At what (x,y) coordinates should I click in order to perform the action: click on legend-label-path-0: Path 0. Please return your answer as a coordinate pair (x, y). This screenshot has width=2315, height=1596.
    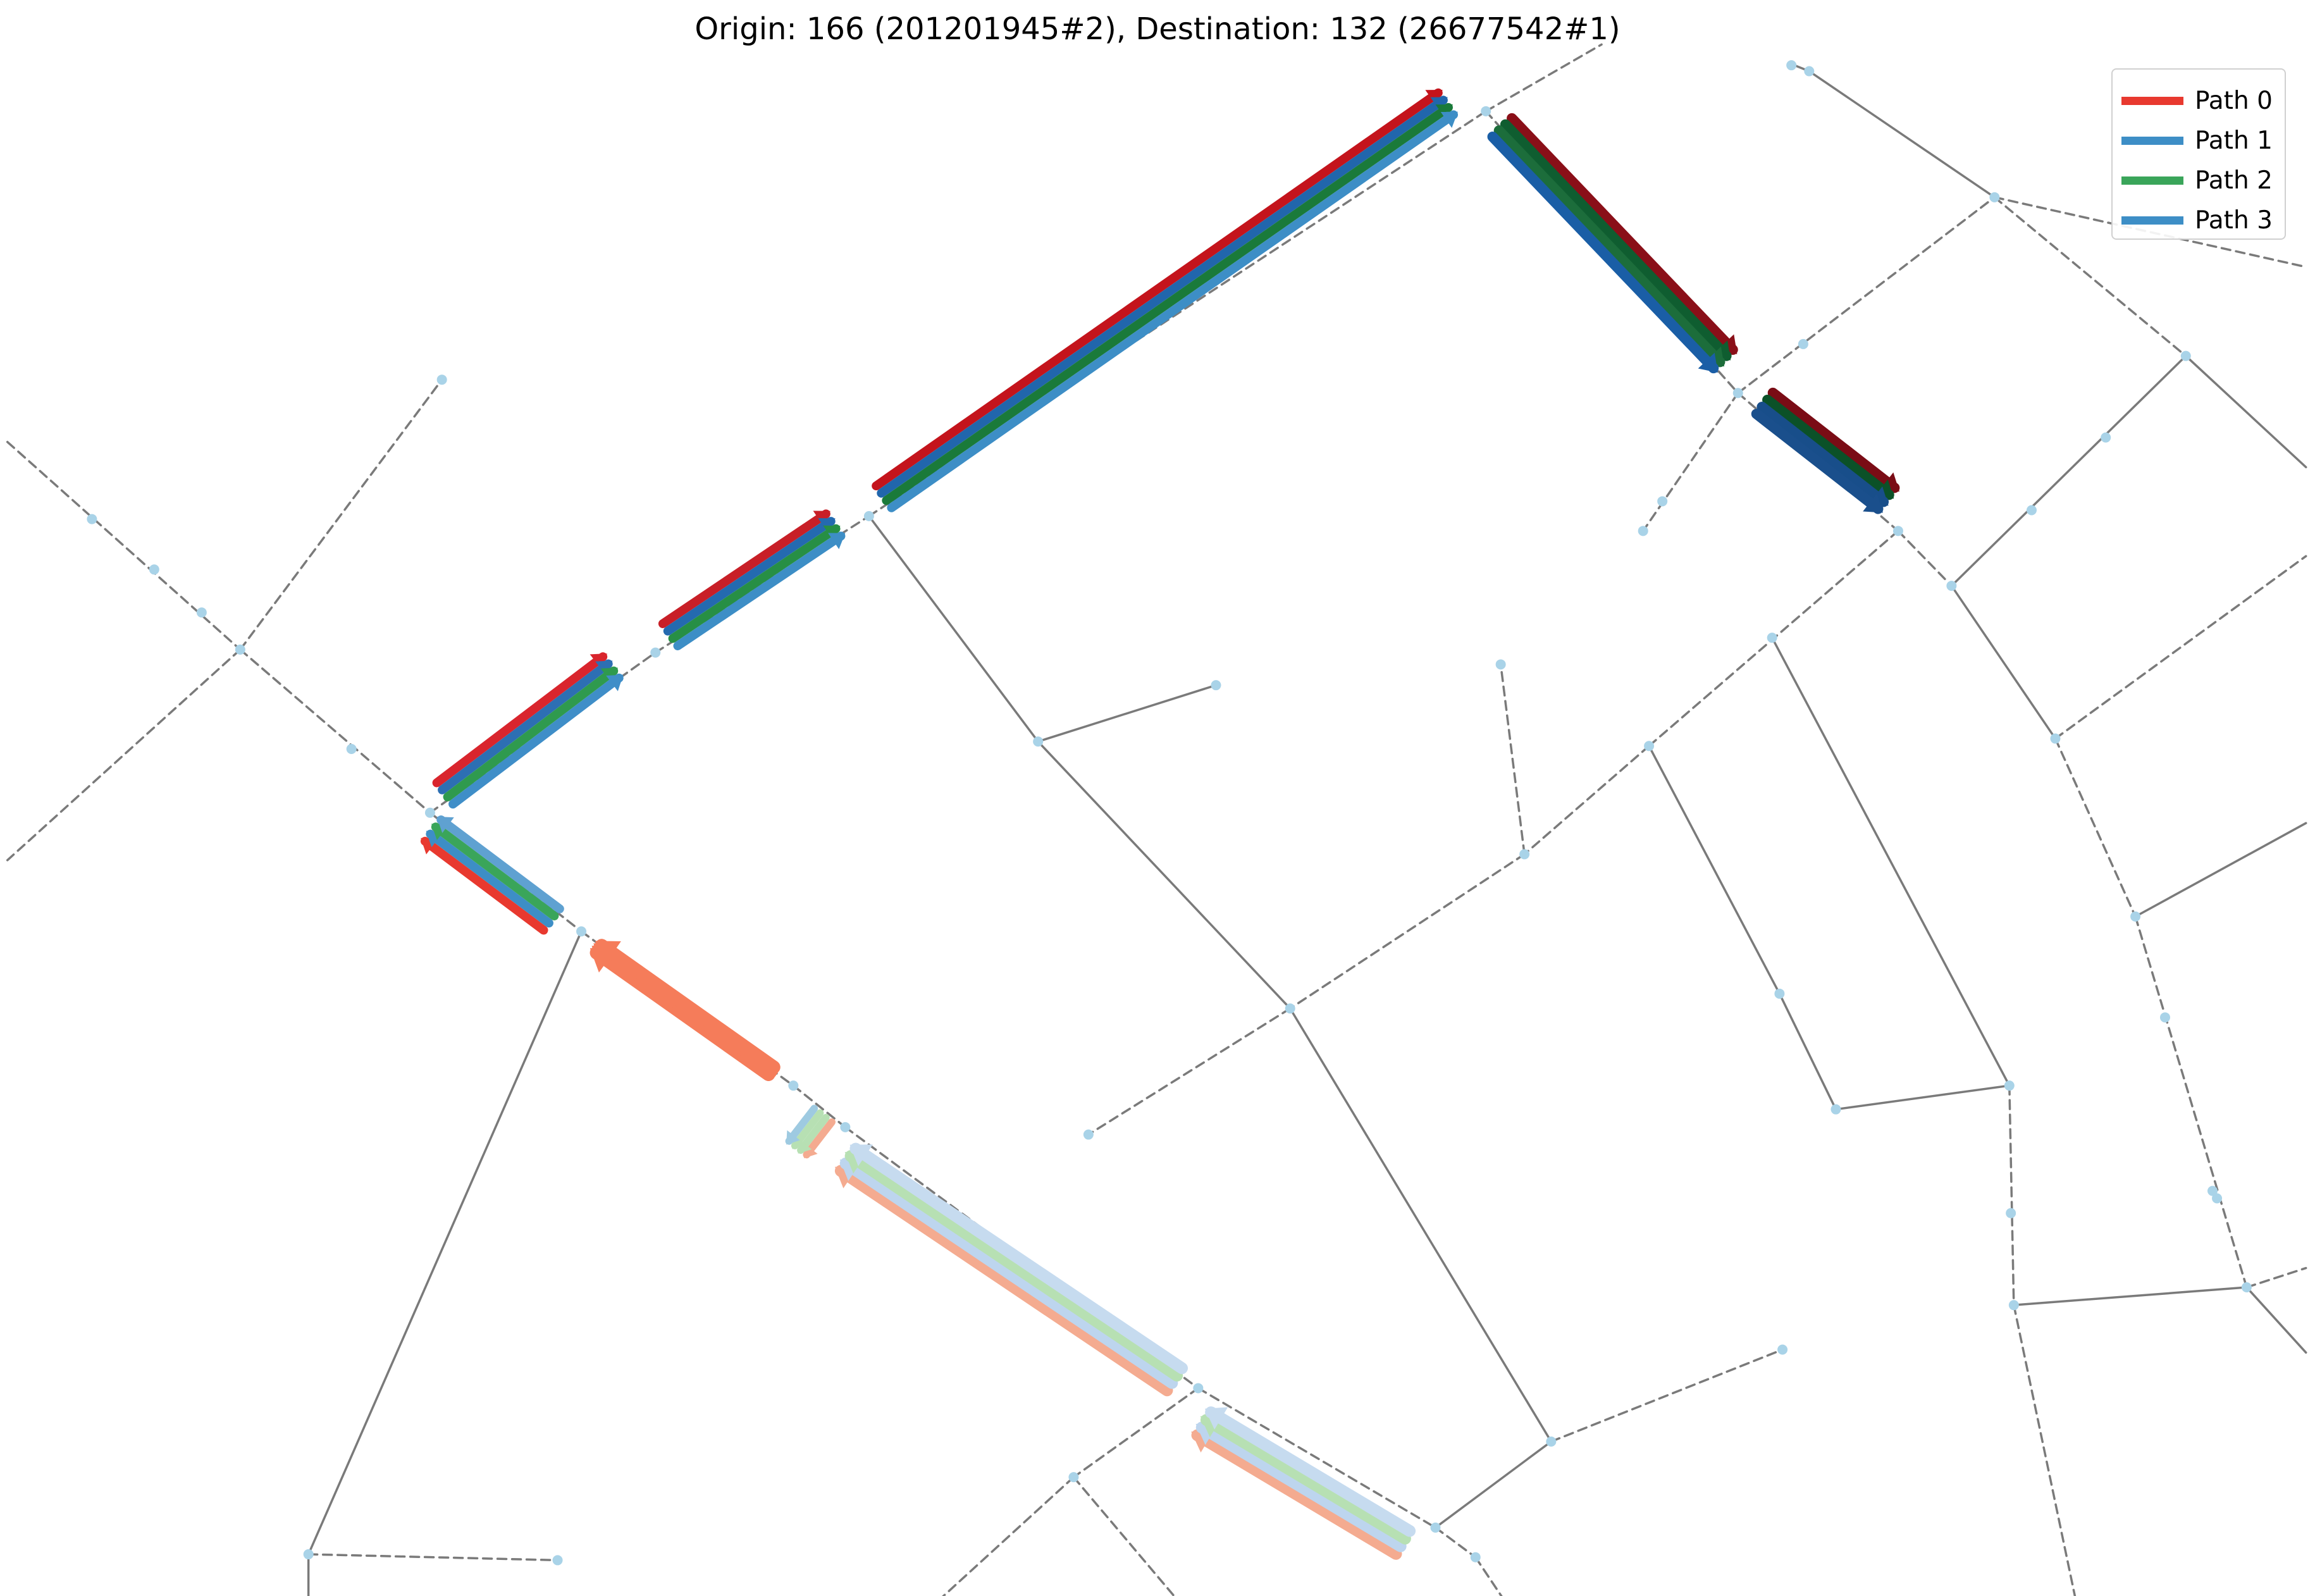
    Looking at the image, I should click on (2234, 101).